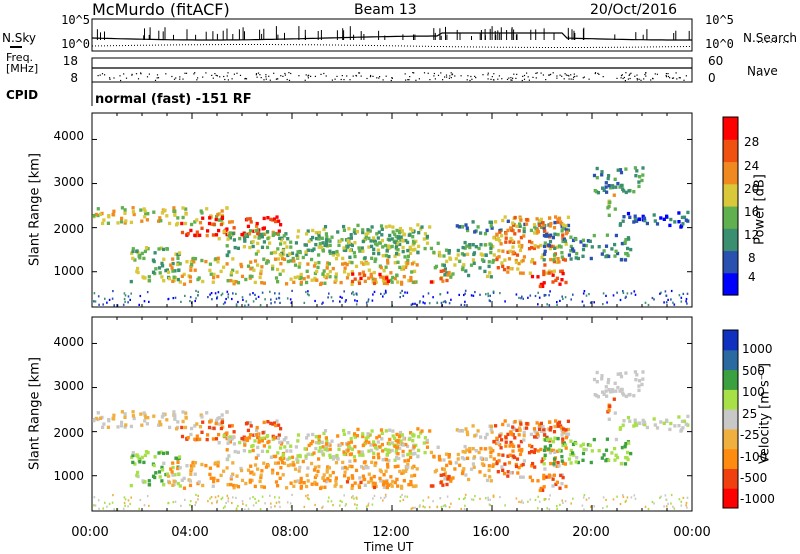 The image size is (800, 554). I want to click on power-cbar-tick-28: 28, so click(752, 142).